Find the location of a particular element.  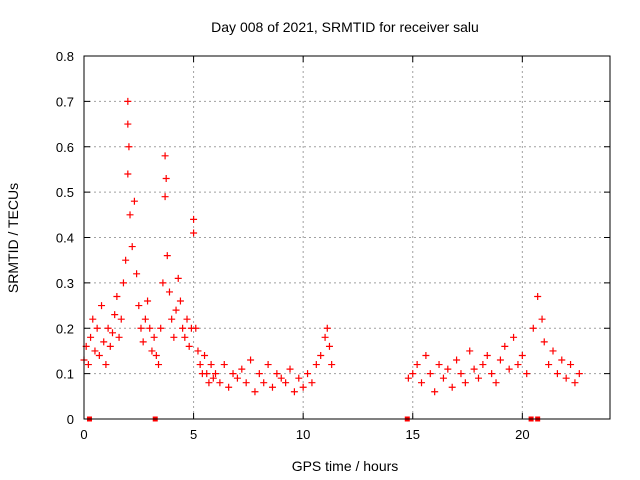

y-tick-label: 0.6 is located at coordinates (65, 147).